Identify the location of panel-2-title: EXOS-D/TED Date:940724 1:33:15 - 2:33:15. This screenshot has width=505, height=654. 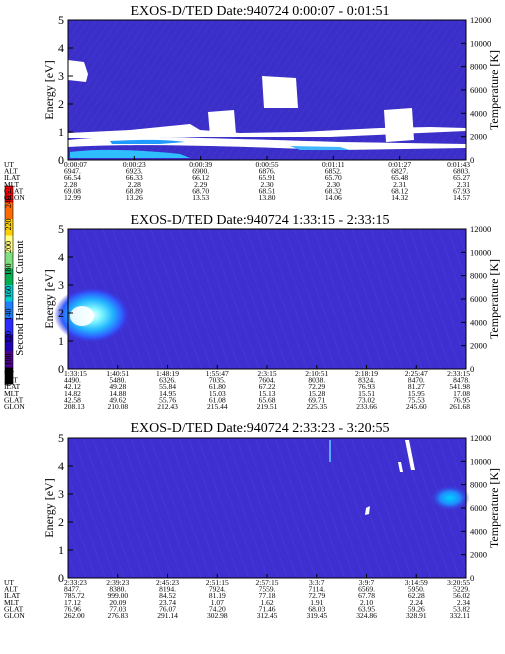
(260, 220).